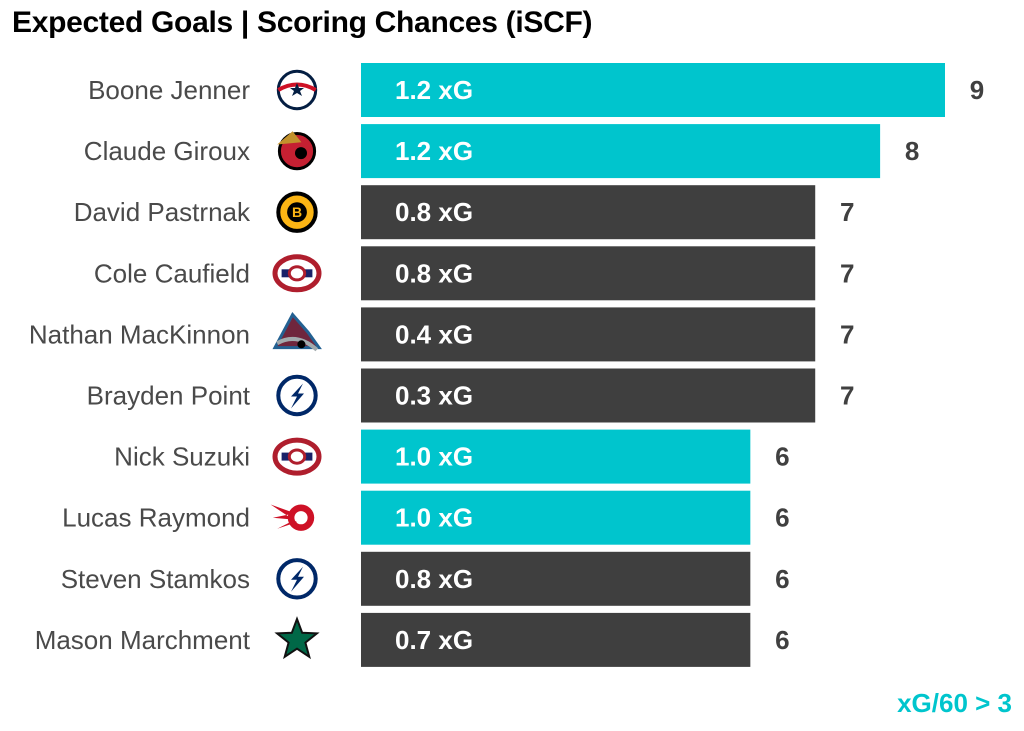 The width and height of the screenshot is (1024, 731). I want to click on player-name-label: Claude Giroux, so click(167, 151).